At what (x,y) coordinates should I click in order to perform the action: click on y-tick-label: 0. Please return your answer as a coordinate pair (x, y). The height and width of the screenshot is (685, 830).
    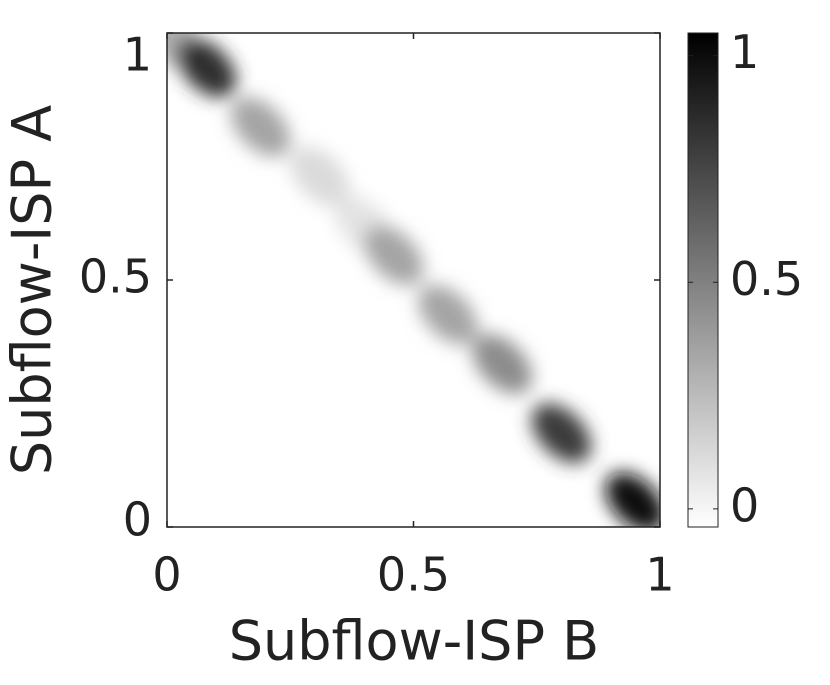
    Looking at the image, I should click on (137, 520).